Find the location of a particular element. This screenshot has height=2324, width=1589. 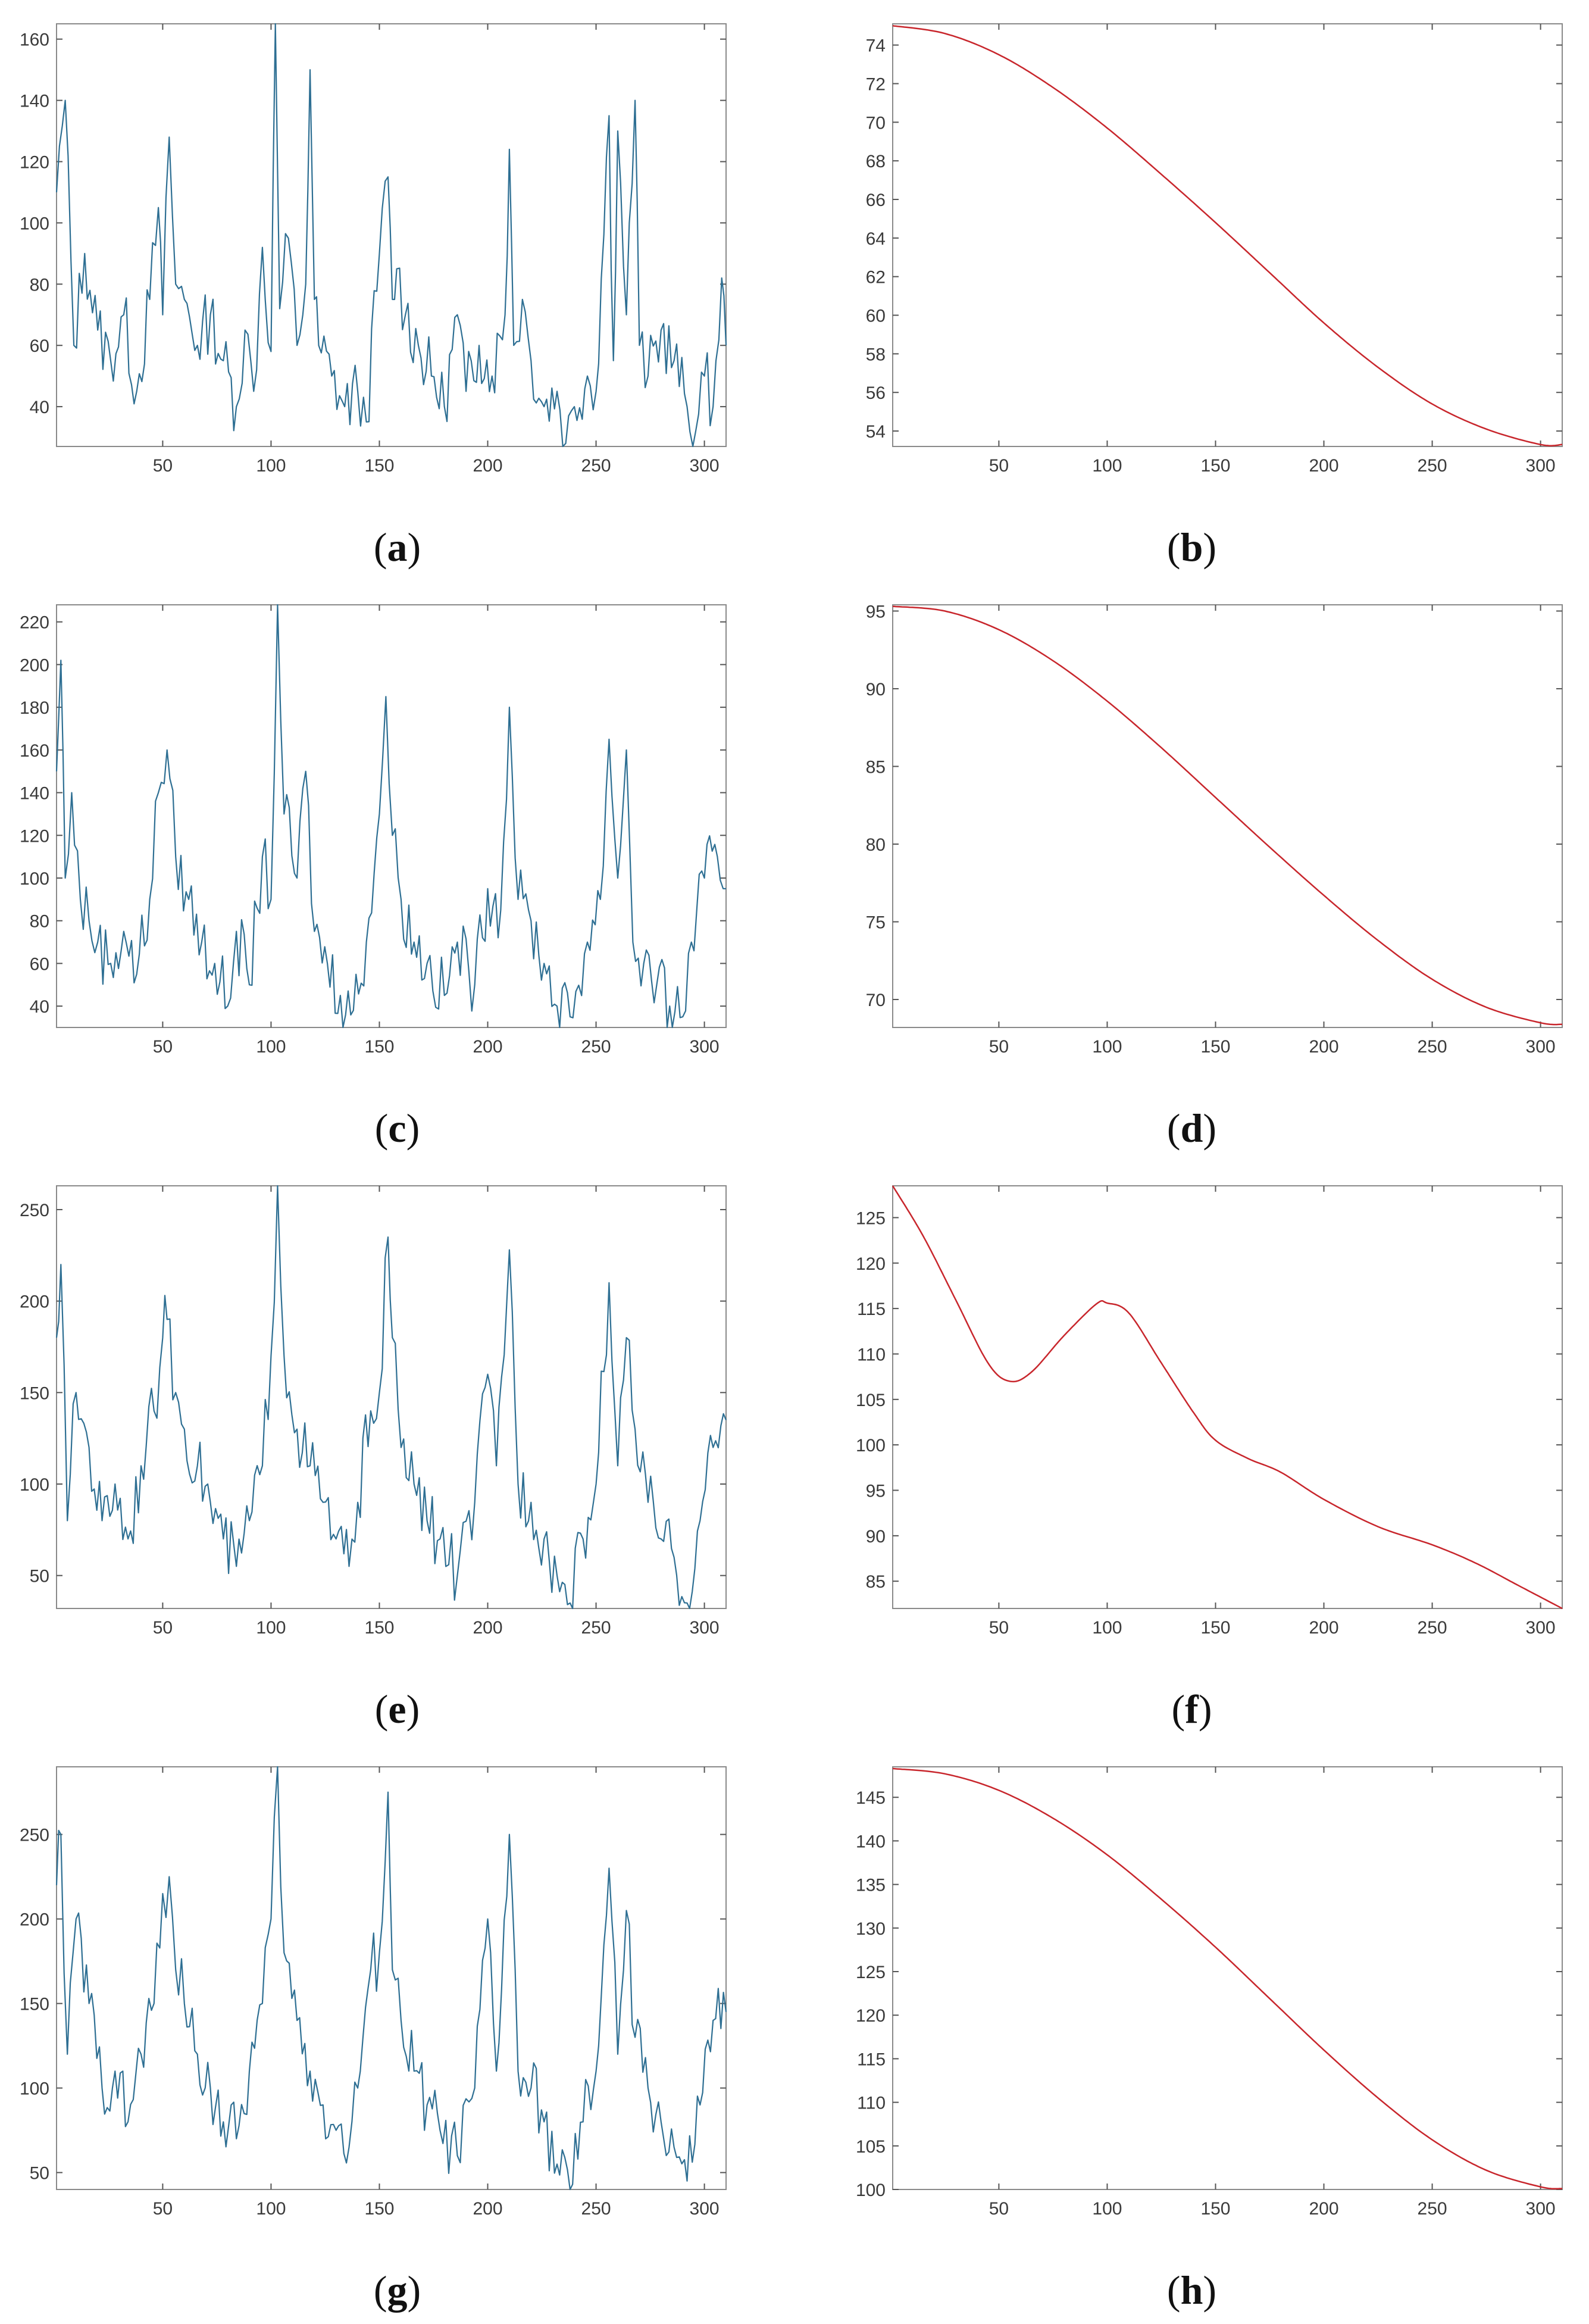

y-tick-label: 66 is located at coordinates (876, 200).